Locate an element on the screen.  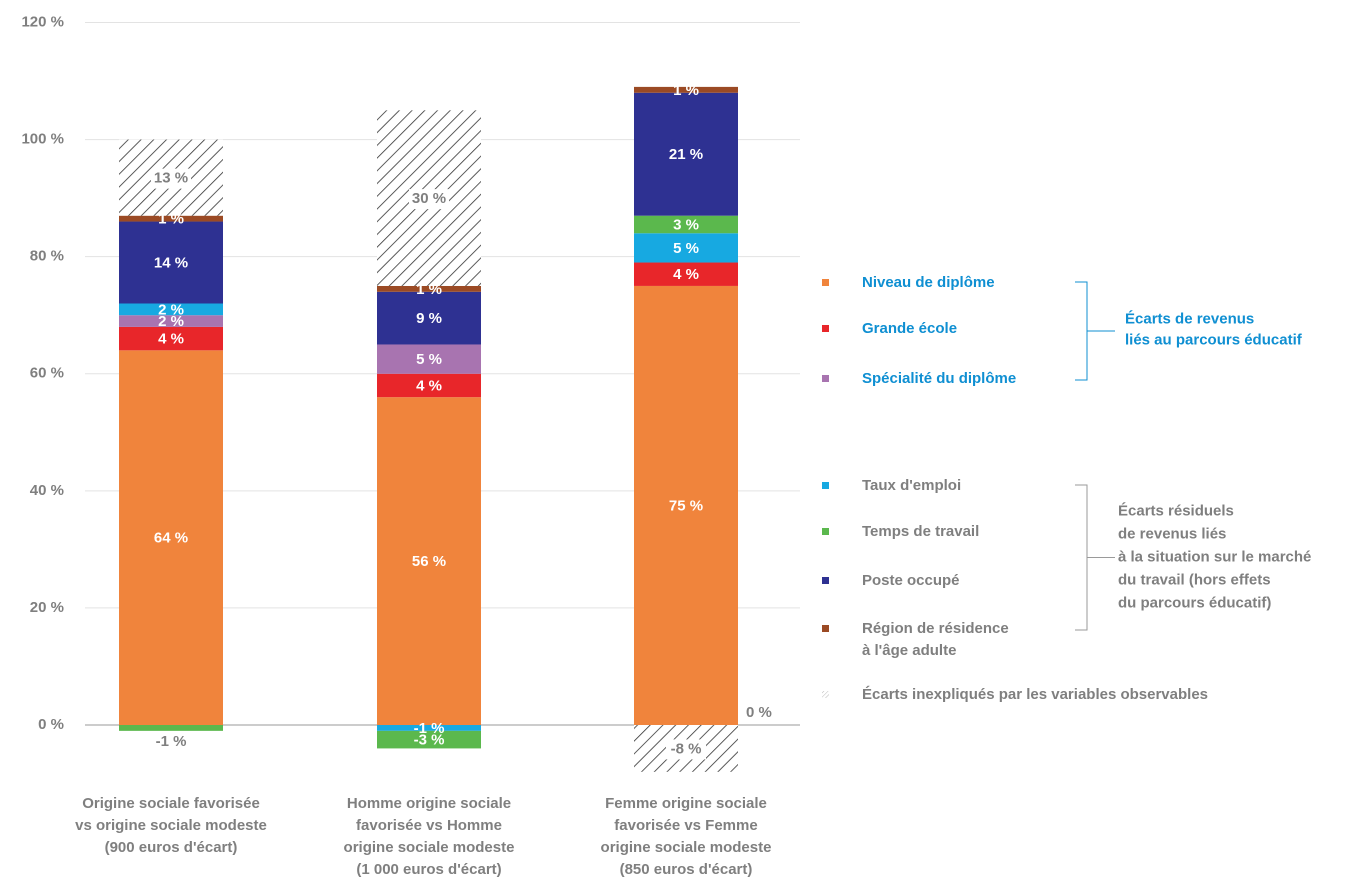
data-label: 13 % is located at coordinates (171, 178).